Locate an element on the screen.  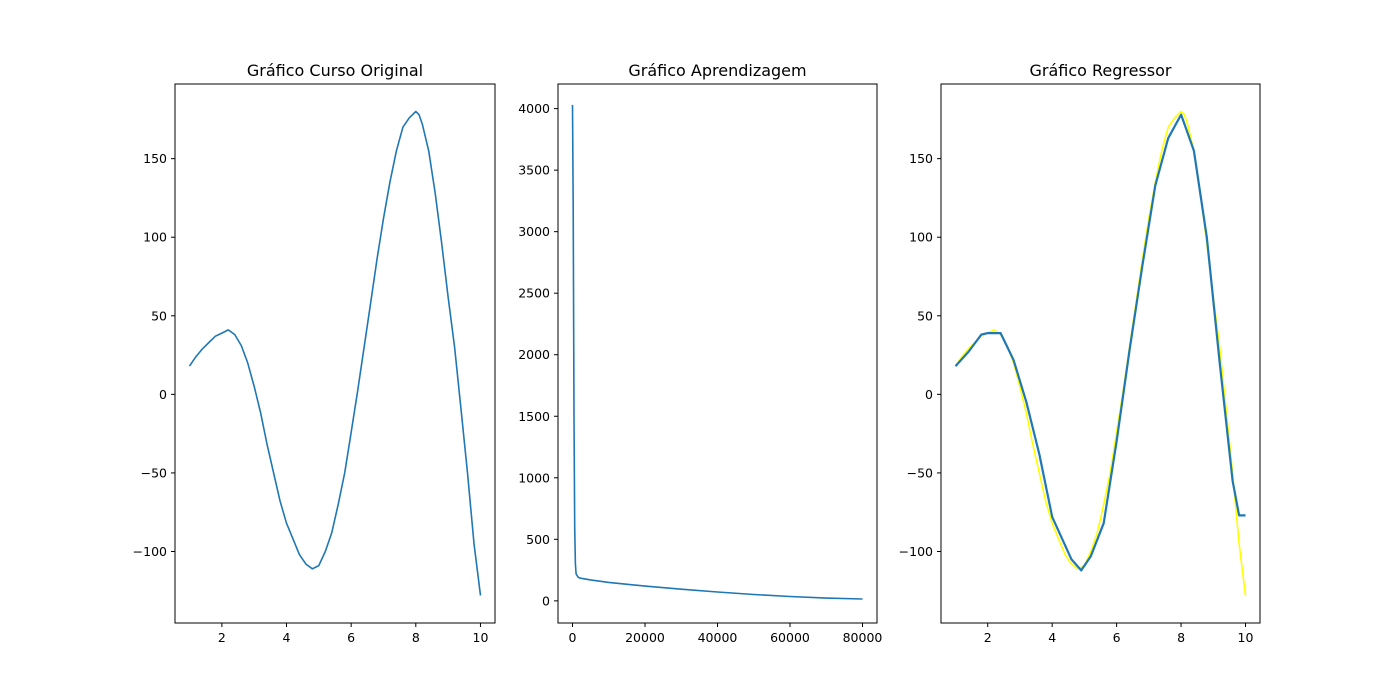
y-tick-label: 4000 is located at coordinates (534, 108).